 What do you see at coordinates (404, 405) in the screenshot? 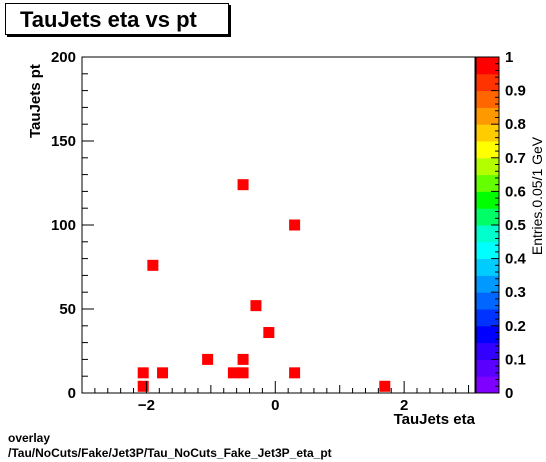
I see `x-tick-label: 2` at bounding box center [404, 405].